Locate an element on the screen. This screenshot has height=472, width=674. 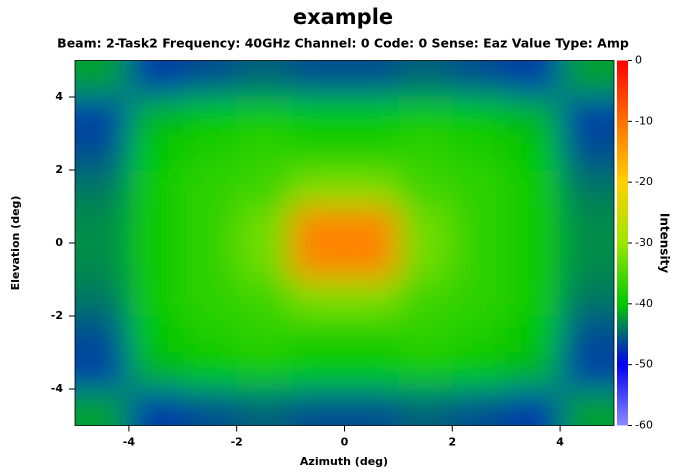
colorbar-tick-label: -50 is located at coordinates (644, 364).